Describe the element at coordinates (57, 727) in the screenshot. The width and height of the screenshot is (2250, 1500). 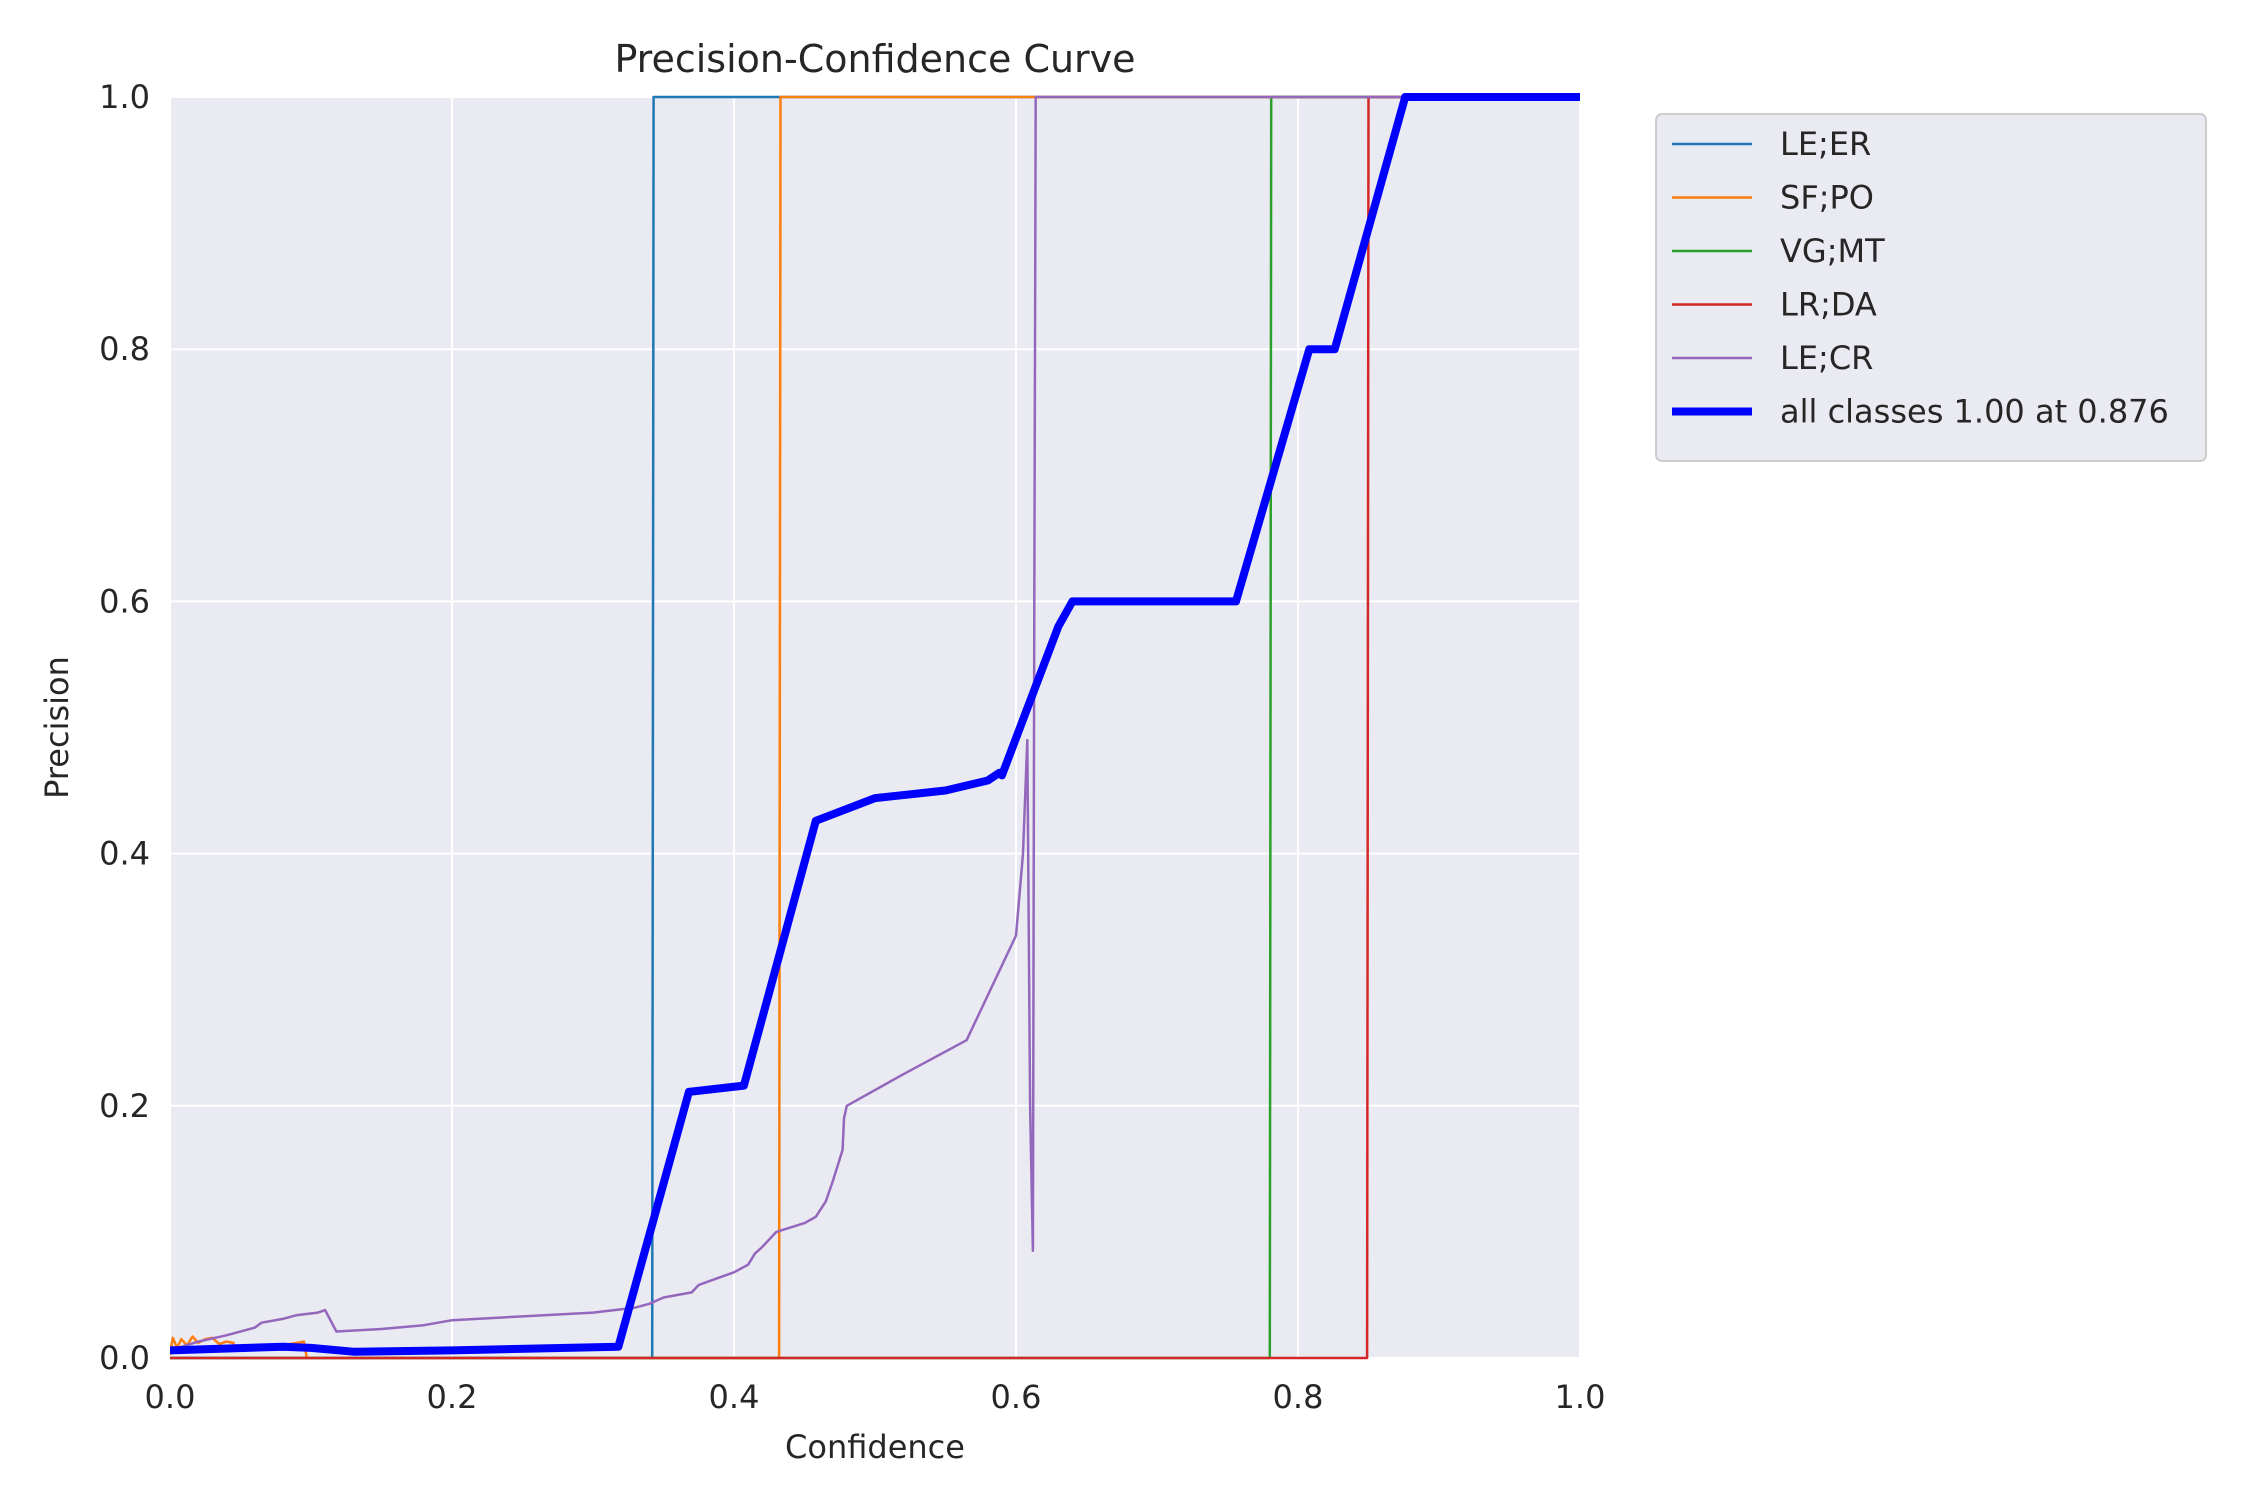
I see `y-axis-label: Precision` at that location.